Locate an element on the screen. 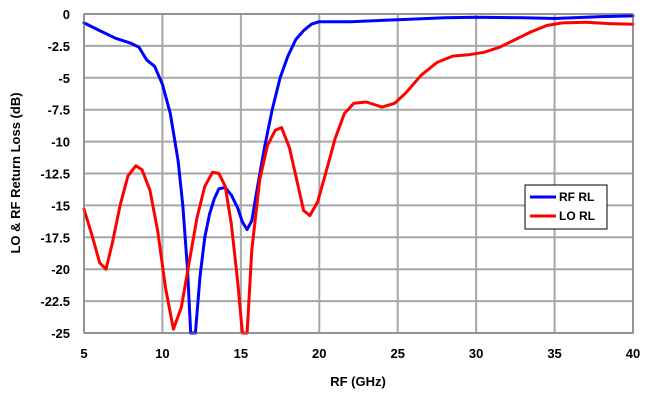  legend-box is located at coordinates (566, 207).